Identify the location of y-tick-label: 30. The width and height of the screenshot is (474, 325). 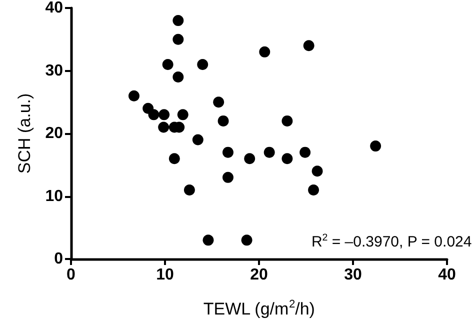
(54, 71).